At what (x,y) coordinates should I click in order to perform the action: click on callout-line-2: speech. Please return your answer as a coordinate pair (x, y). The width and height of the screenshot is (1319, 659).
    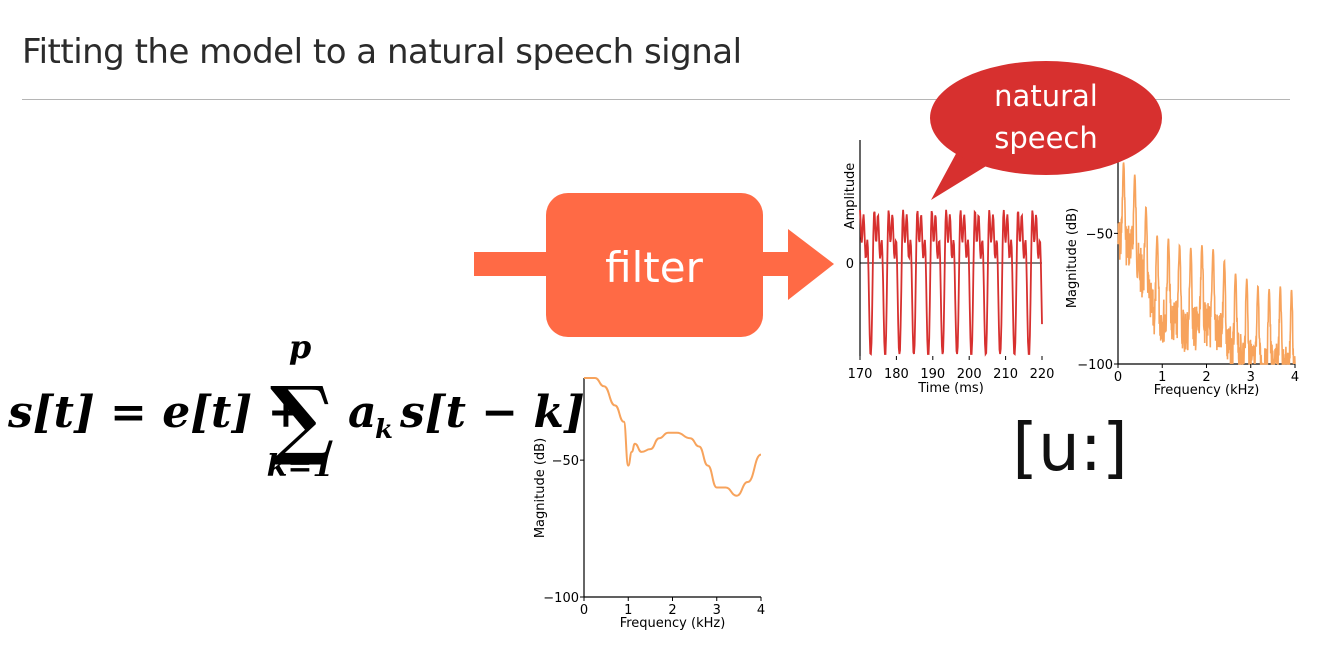
    Looking at the image, I should click on (1046, 138).